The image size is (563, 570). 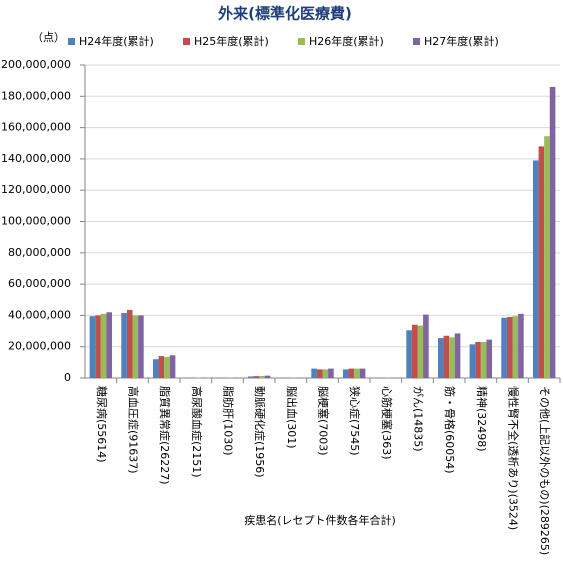 I want to click on x-tick-label: 脂質異常症(26227), so click(x=165, y=435).